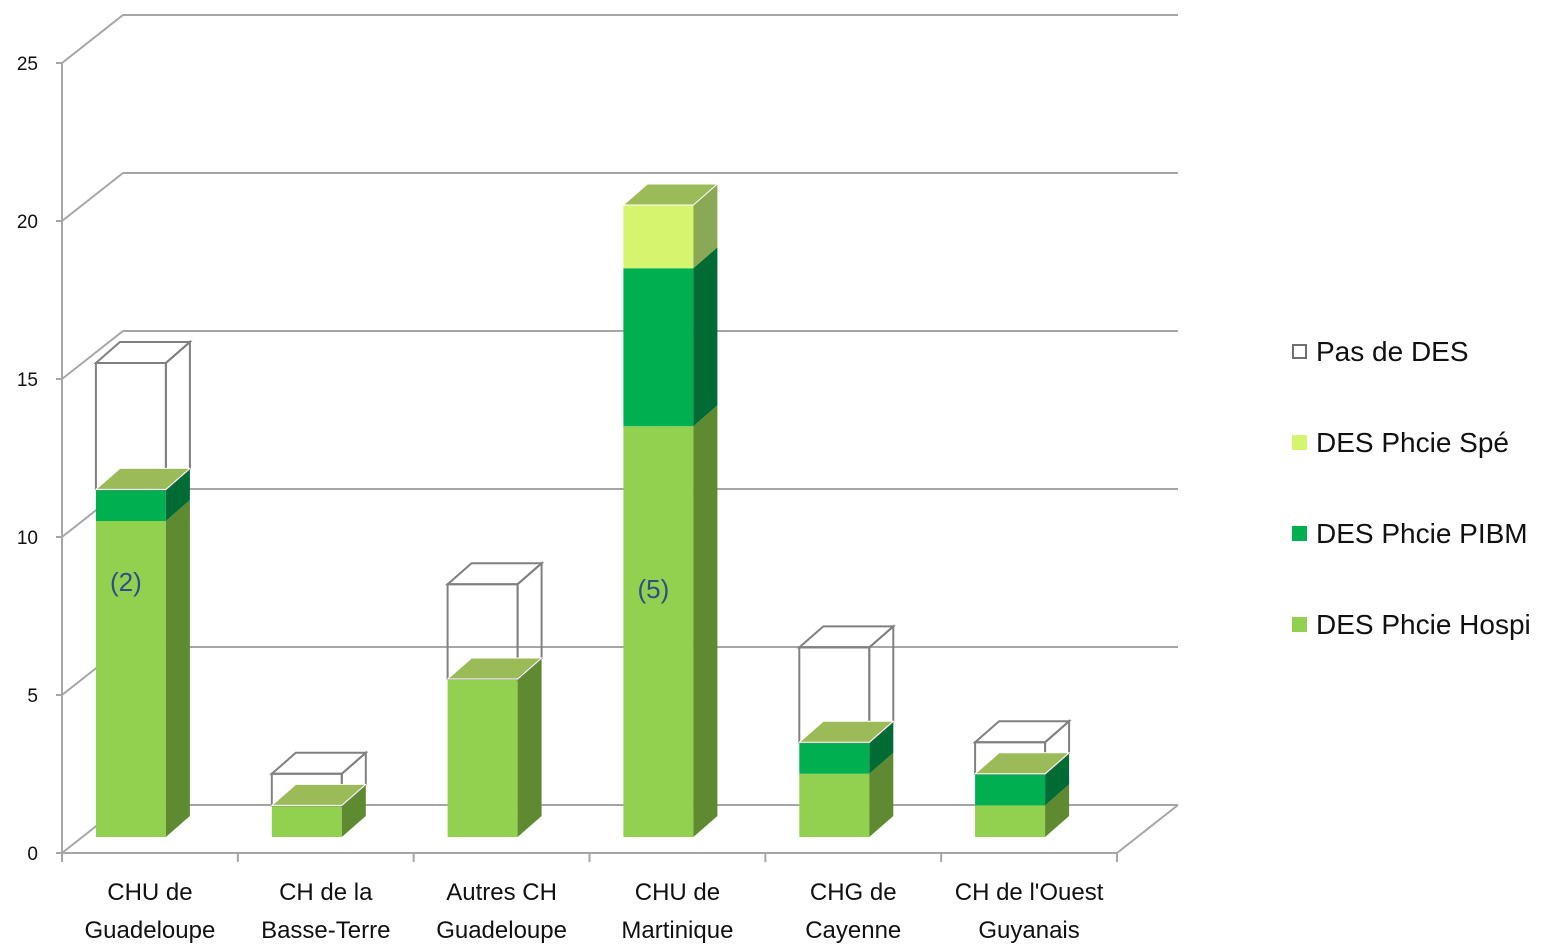 This screenshot has width=1544, height=946. What do you see at coordinates (853, 892) in the screenshot?
I see `x-tick-label: CHG de` at bounding box center [853, 892].